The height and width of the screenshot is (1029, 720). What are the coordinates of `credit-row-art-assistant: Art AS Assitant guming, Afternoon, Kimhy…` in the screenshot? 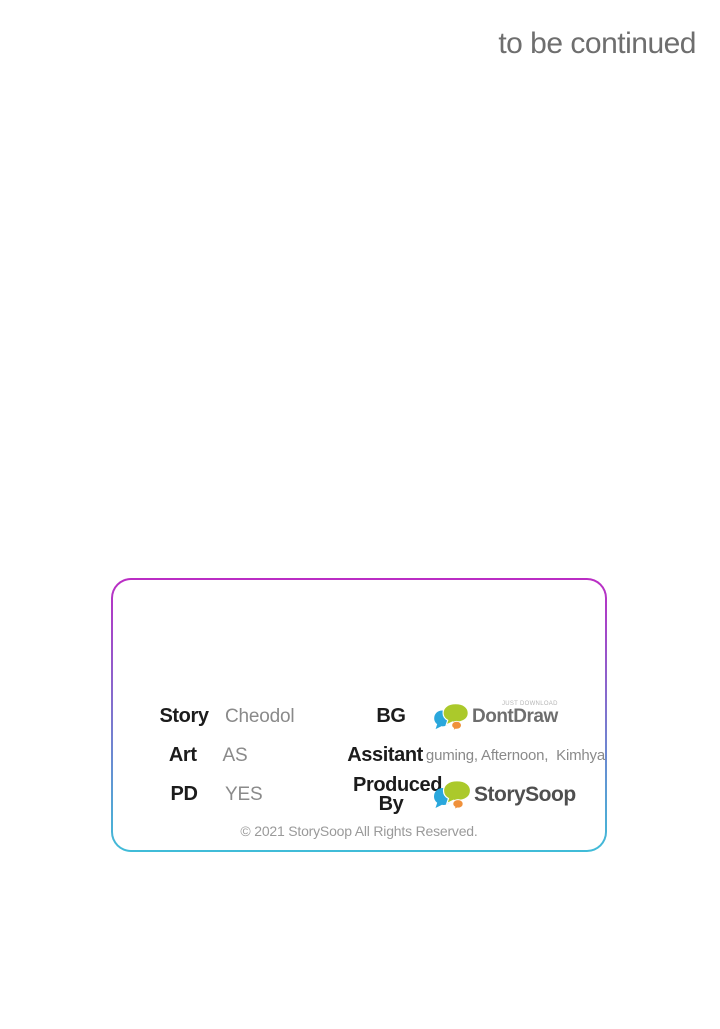 It's located at (359, 755).